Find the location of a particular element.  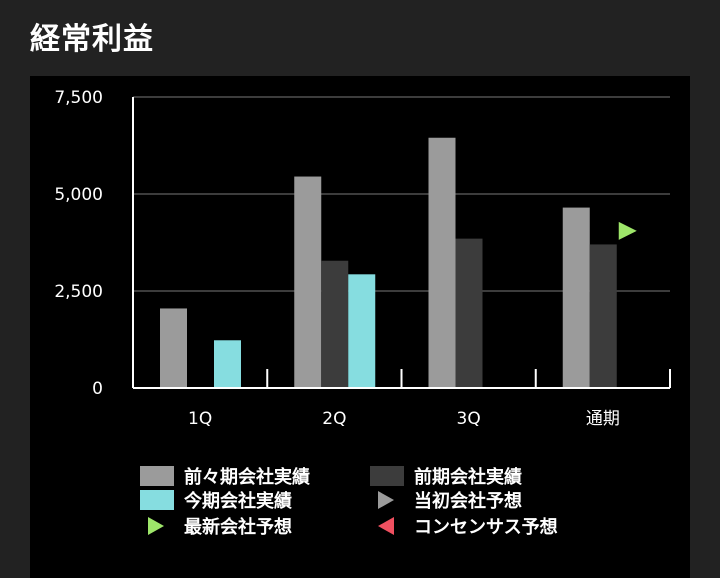

x-tick-label: 3Q is located at coordinates (469, 419).